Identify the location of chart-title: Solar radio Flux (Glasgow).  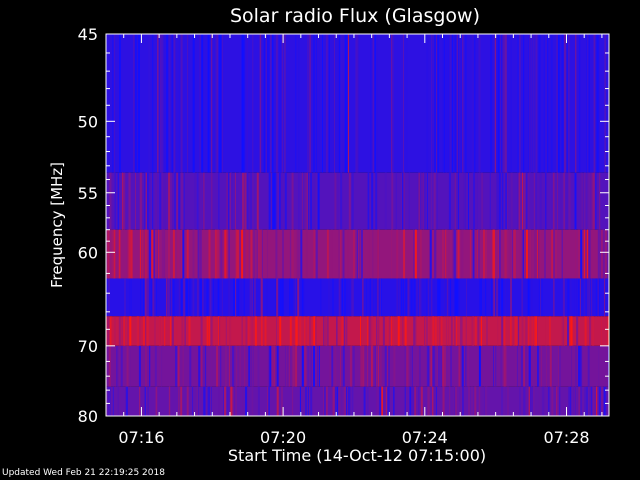
(355, 16).